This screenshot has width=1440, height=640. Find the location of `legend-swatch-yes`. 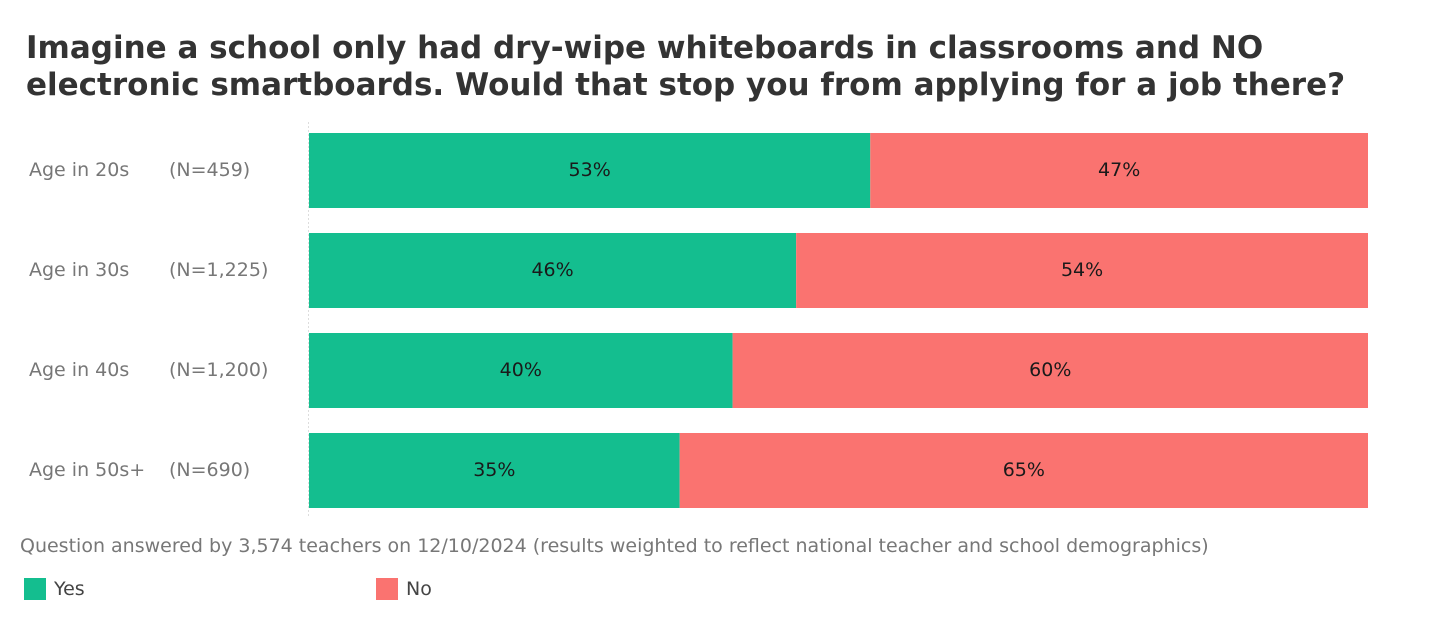

legend-swatch-yes is located at coordinates (35, 589).